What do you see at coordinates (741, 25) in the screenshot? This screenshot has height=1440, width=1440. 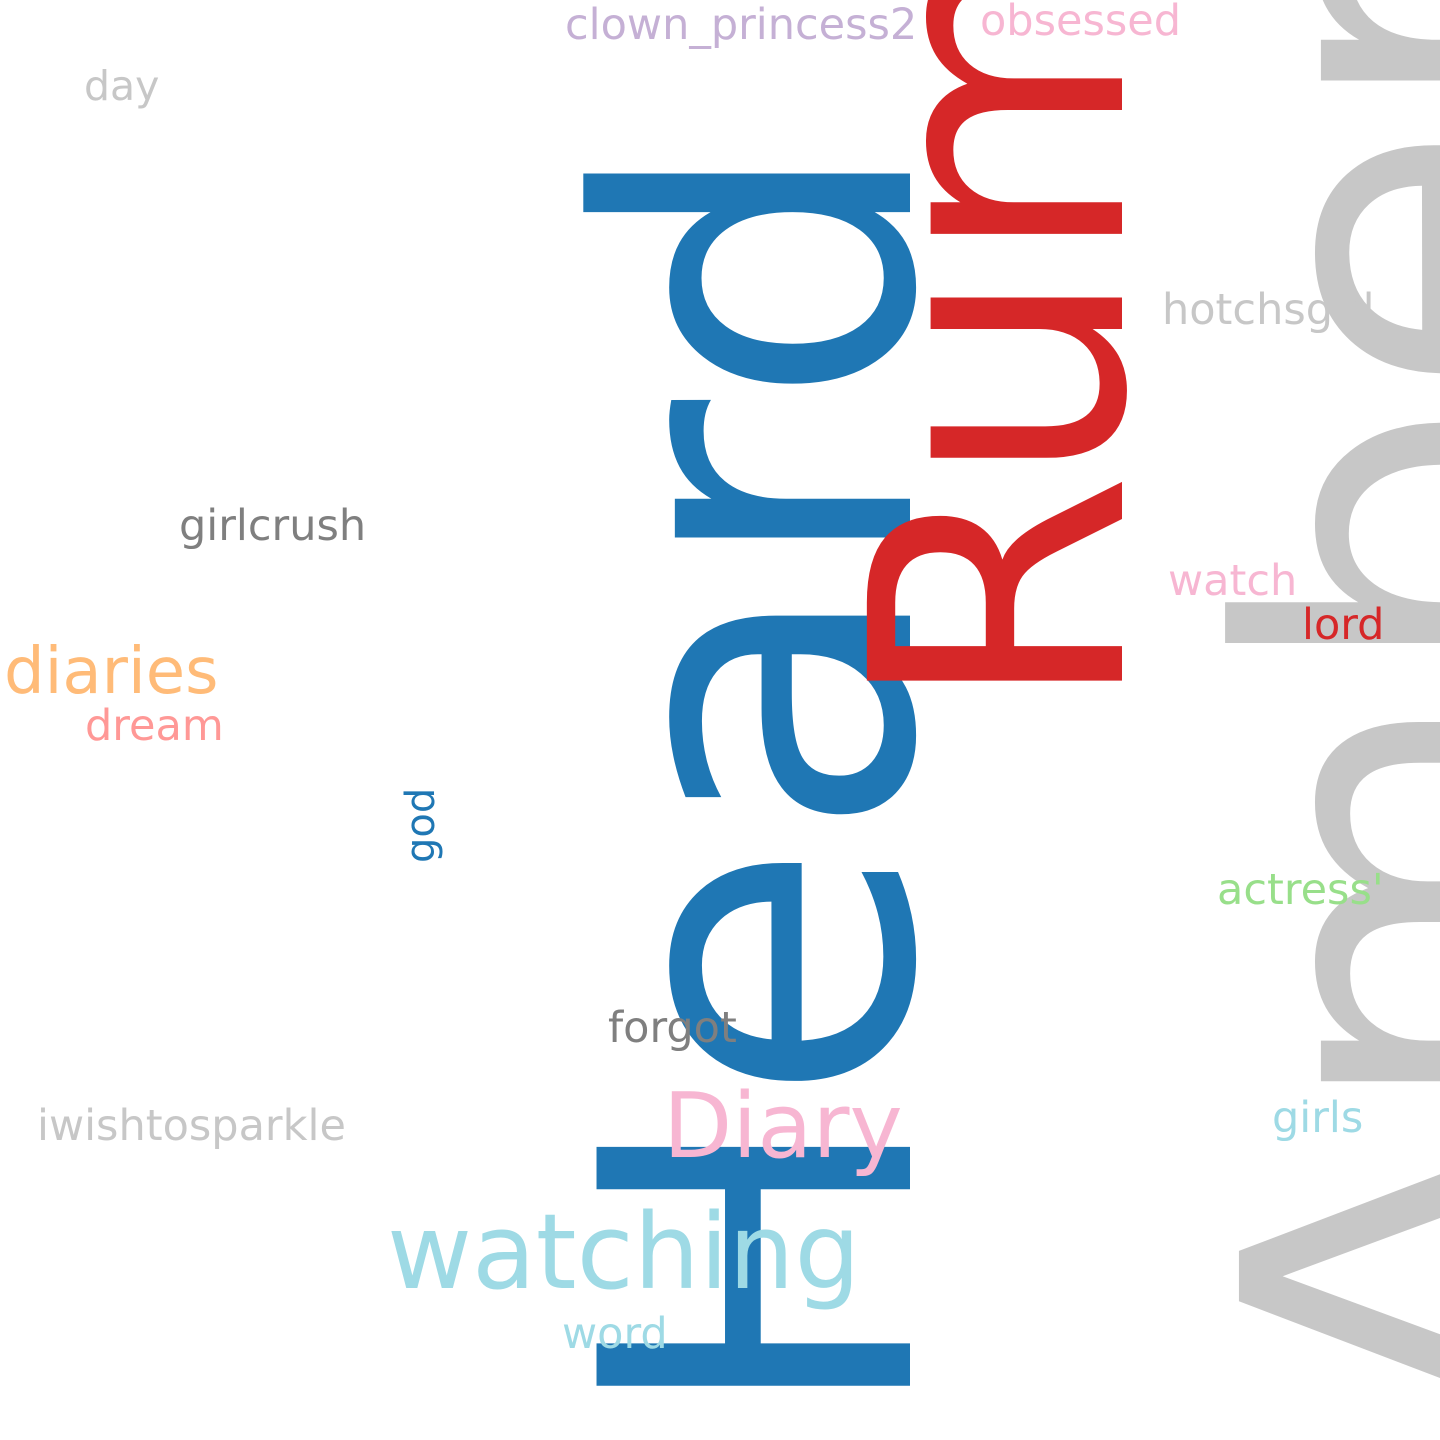 I see `word-clown-princess2: clown_princess2` at bounding box center [741, 25].